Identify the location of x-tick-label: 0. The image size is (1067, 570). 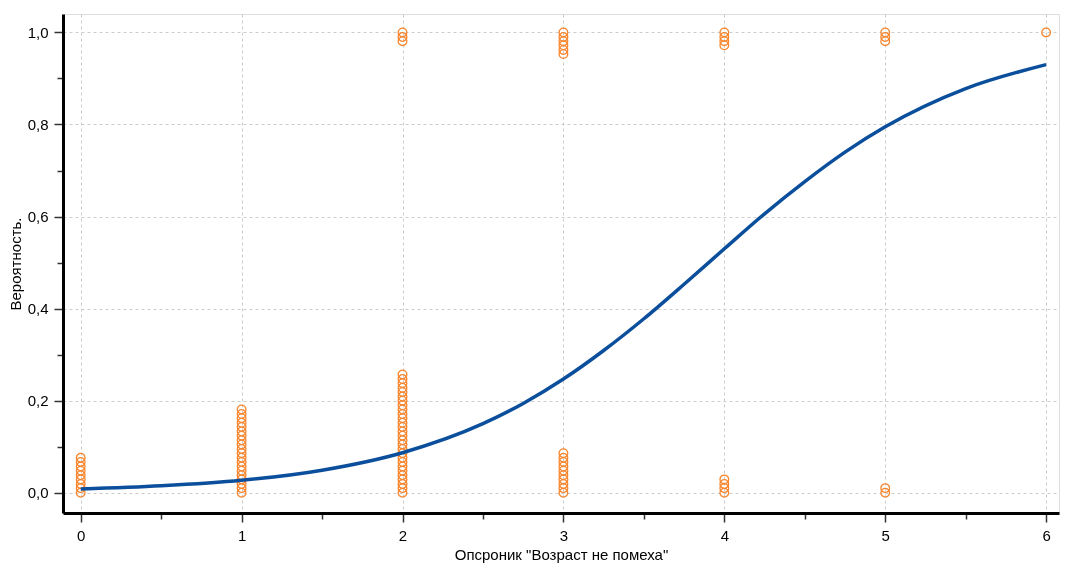
(81, 535).